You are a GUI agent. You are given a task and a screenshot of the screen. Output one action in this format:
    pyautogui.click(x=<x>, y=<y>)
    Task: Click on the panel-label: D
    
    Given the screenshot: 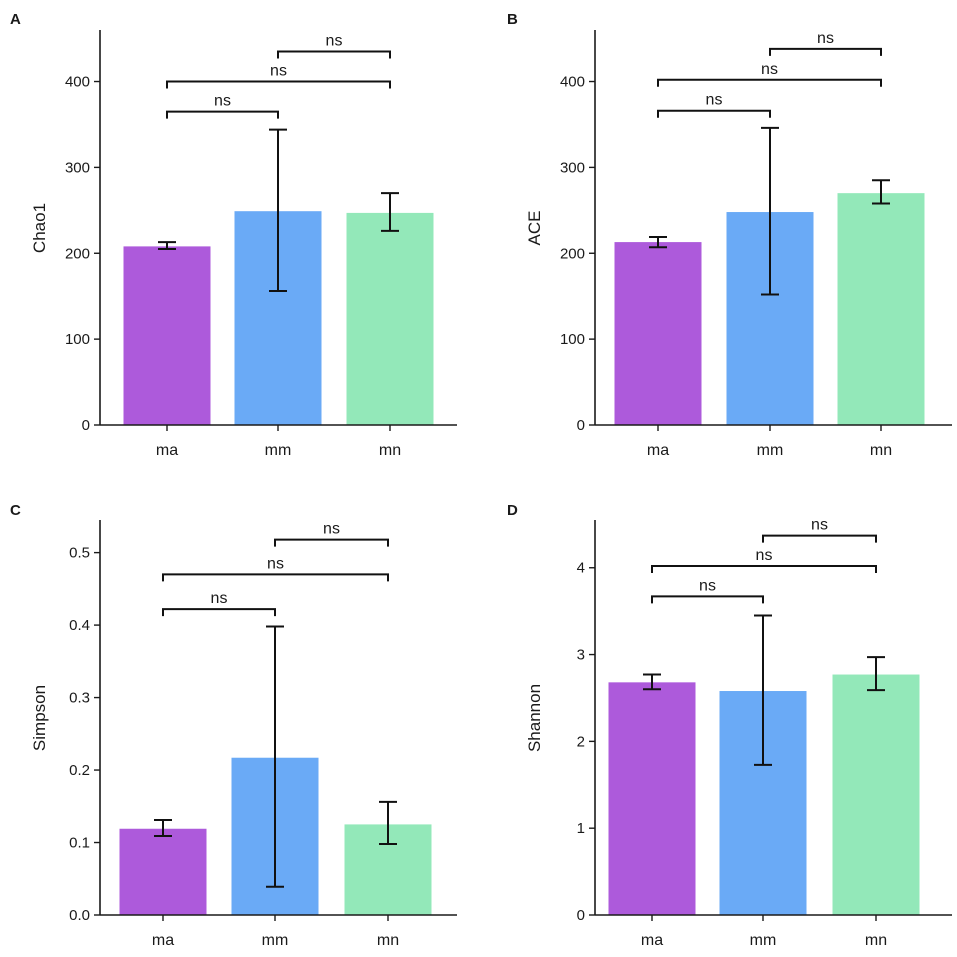 What is the action you would take?
    pyautogui.click(x=512, y=510)
    